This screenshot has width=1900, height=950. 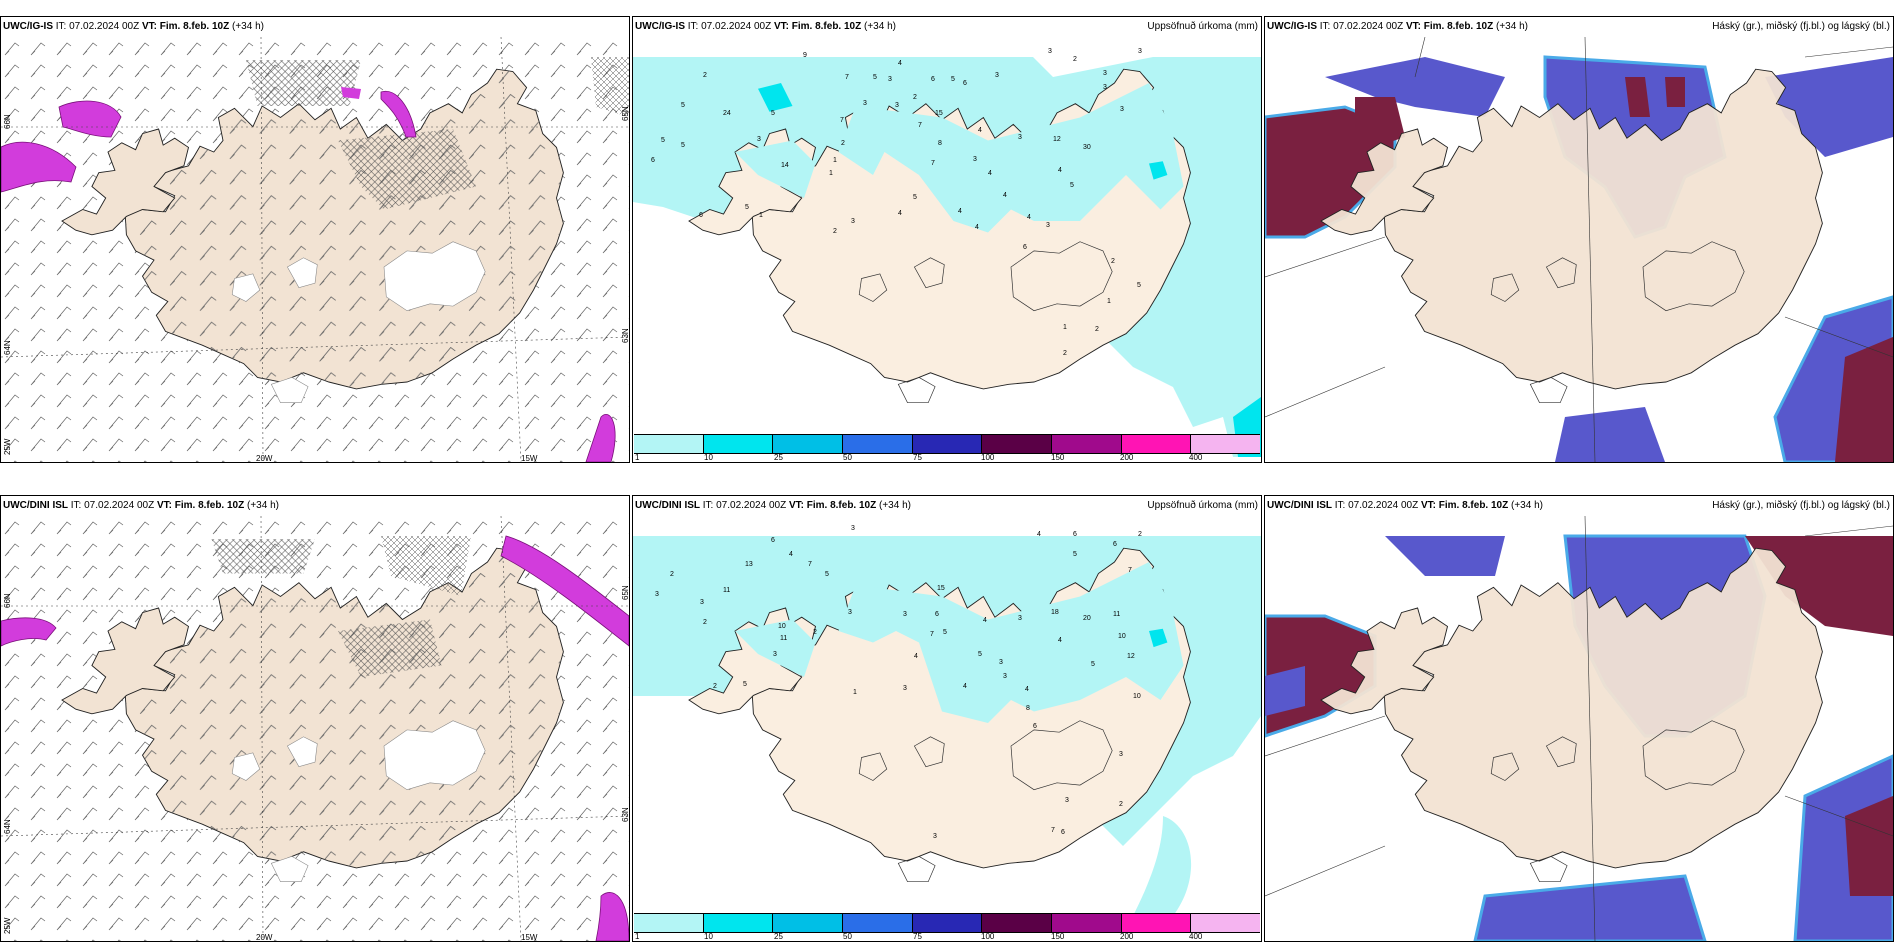 I want to click on legend-ticks: 1 10 25 50 75 100 150 200 400, so click(x=947, y=457).